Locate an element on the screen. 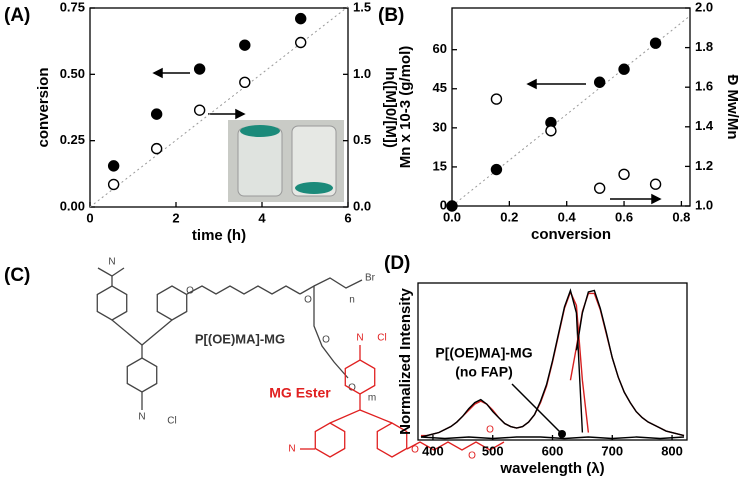  panel-label: (D) is located at coordinates (397, 263).